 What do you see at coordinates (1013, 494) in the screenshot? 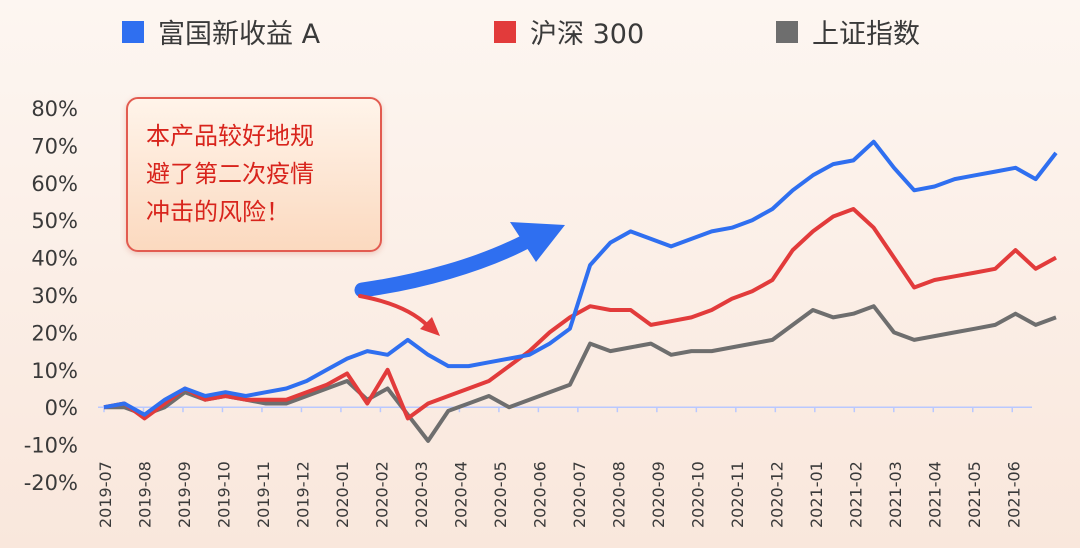
I see `x-tick-label: 2021-06` at bounding box center [1013, 494].